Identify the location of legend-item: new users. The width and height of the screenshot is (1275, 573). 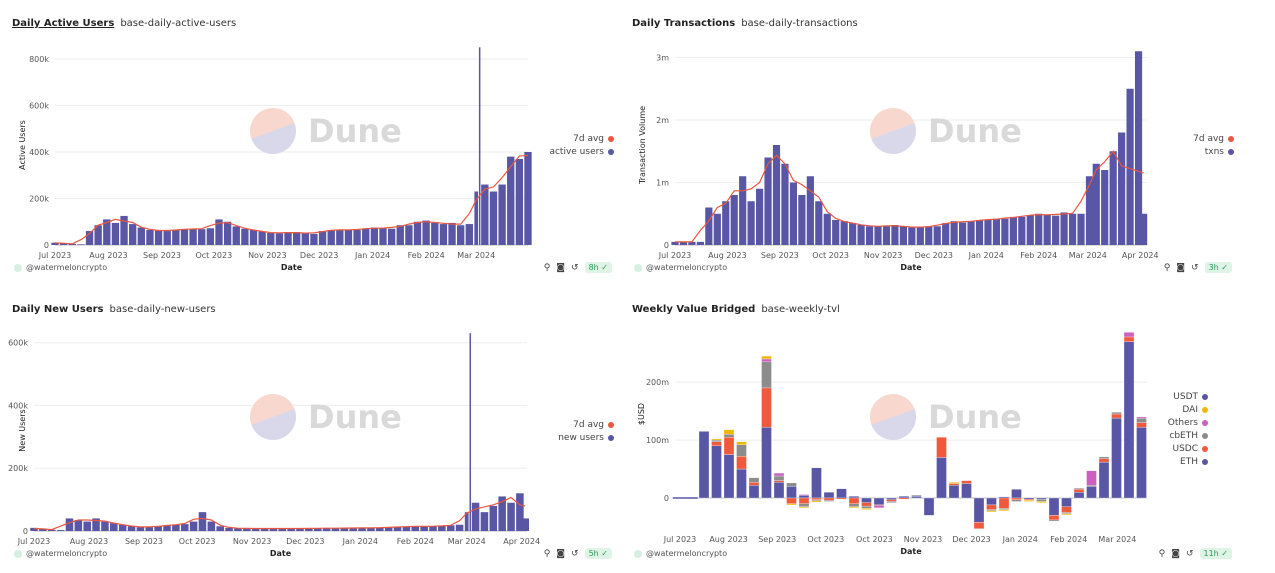
(586, 438).